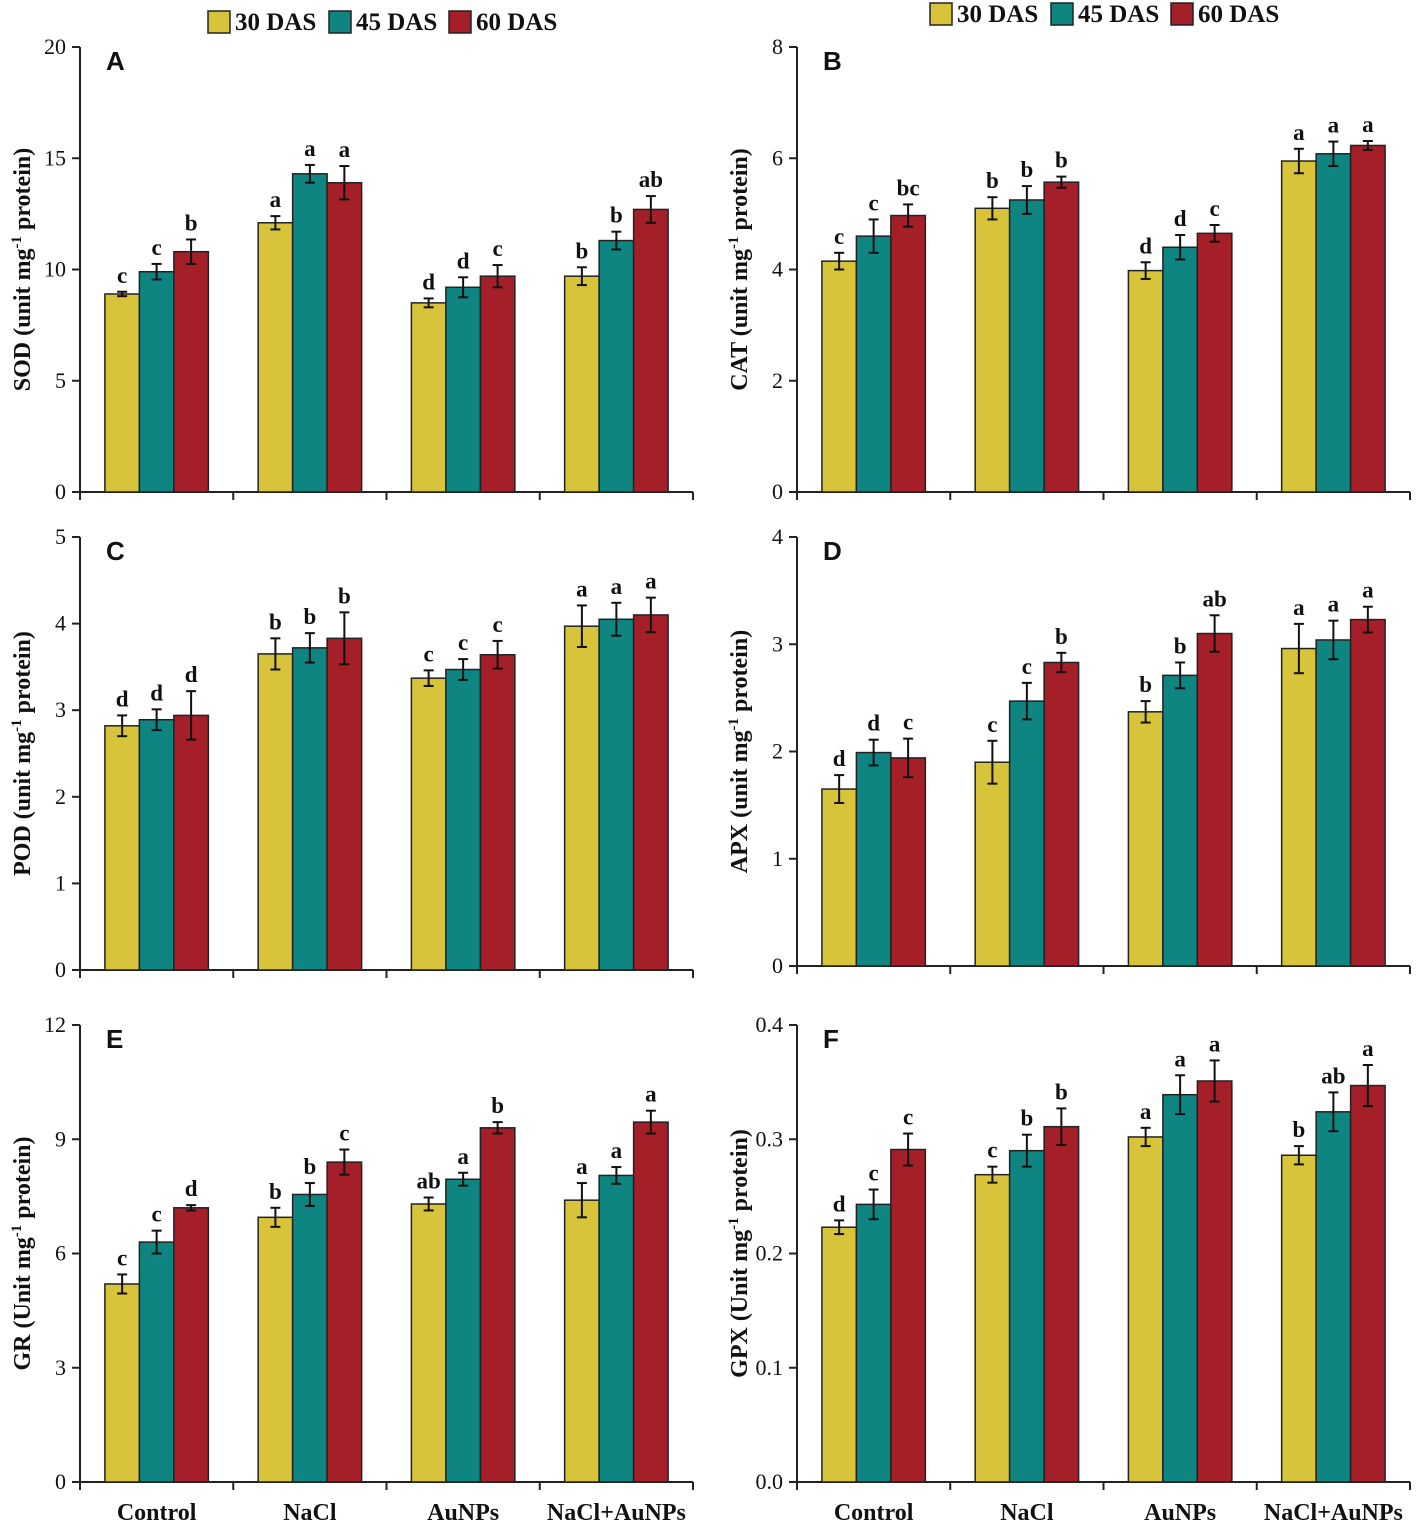 The height and width of the screenshot is (1531, 1417). I want to click on y-axis-label-part: GPX (Unit mg, so click(740, 1304).